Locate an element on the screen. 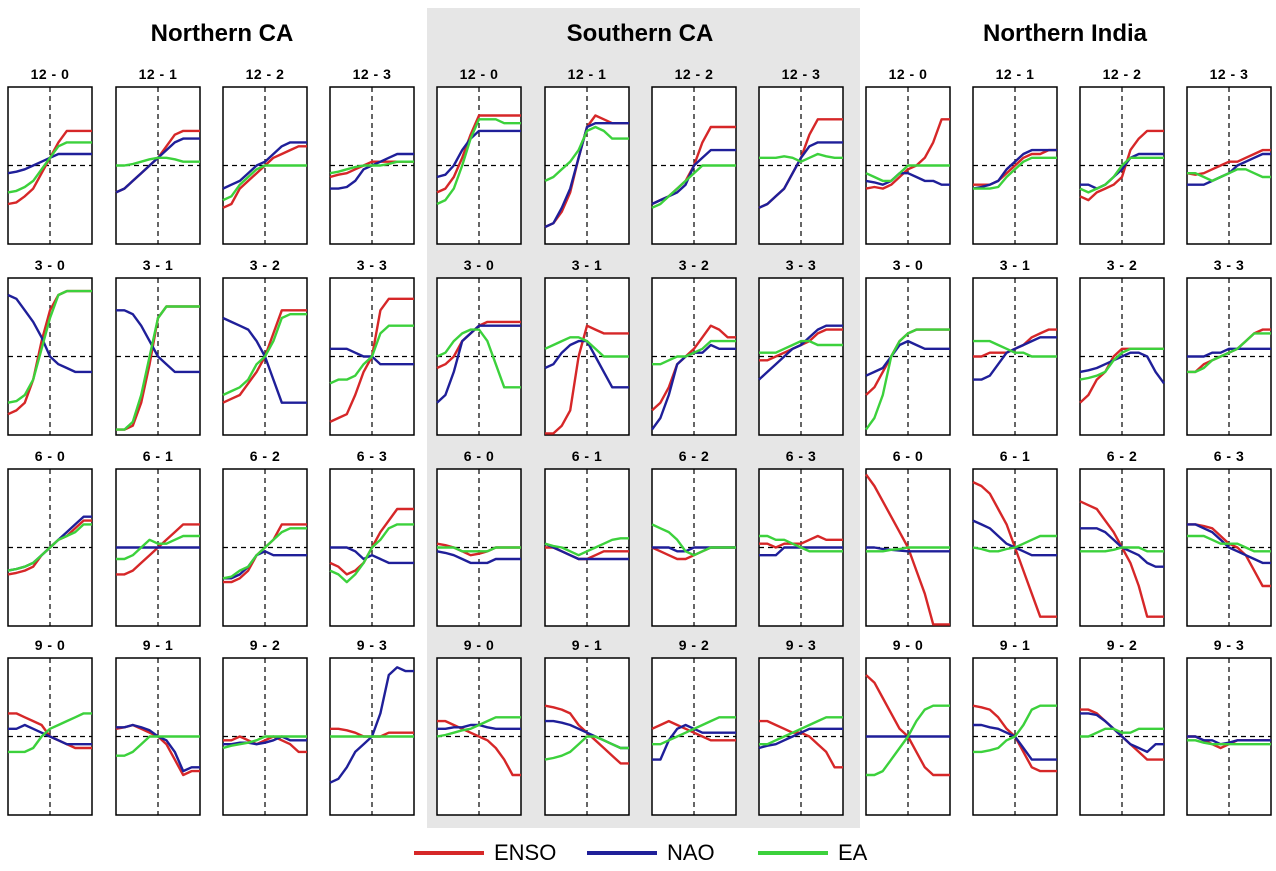 The height and width of the screenshot is (871, 1276). panel-title-northern-india-9-3: 9 - 3 is located at coordinates (1229, 645).